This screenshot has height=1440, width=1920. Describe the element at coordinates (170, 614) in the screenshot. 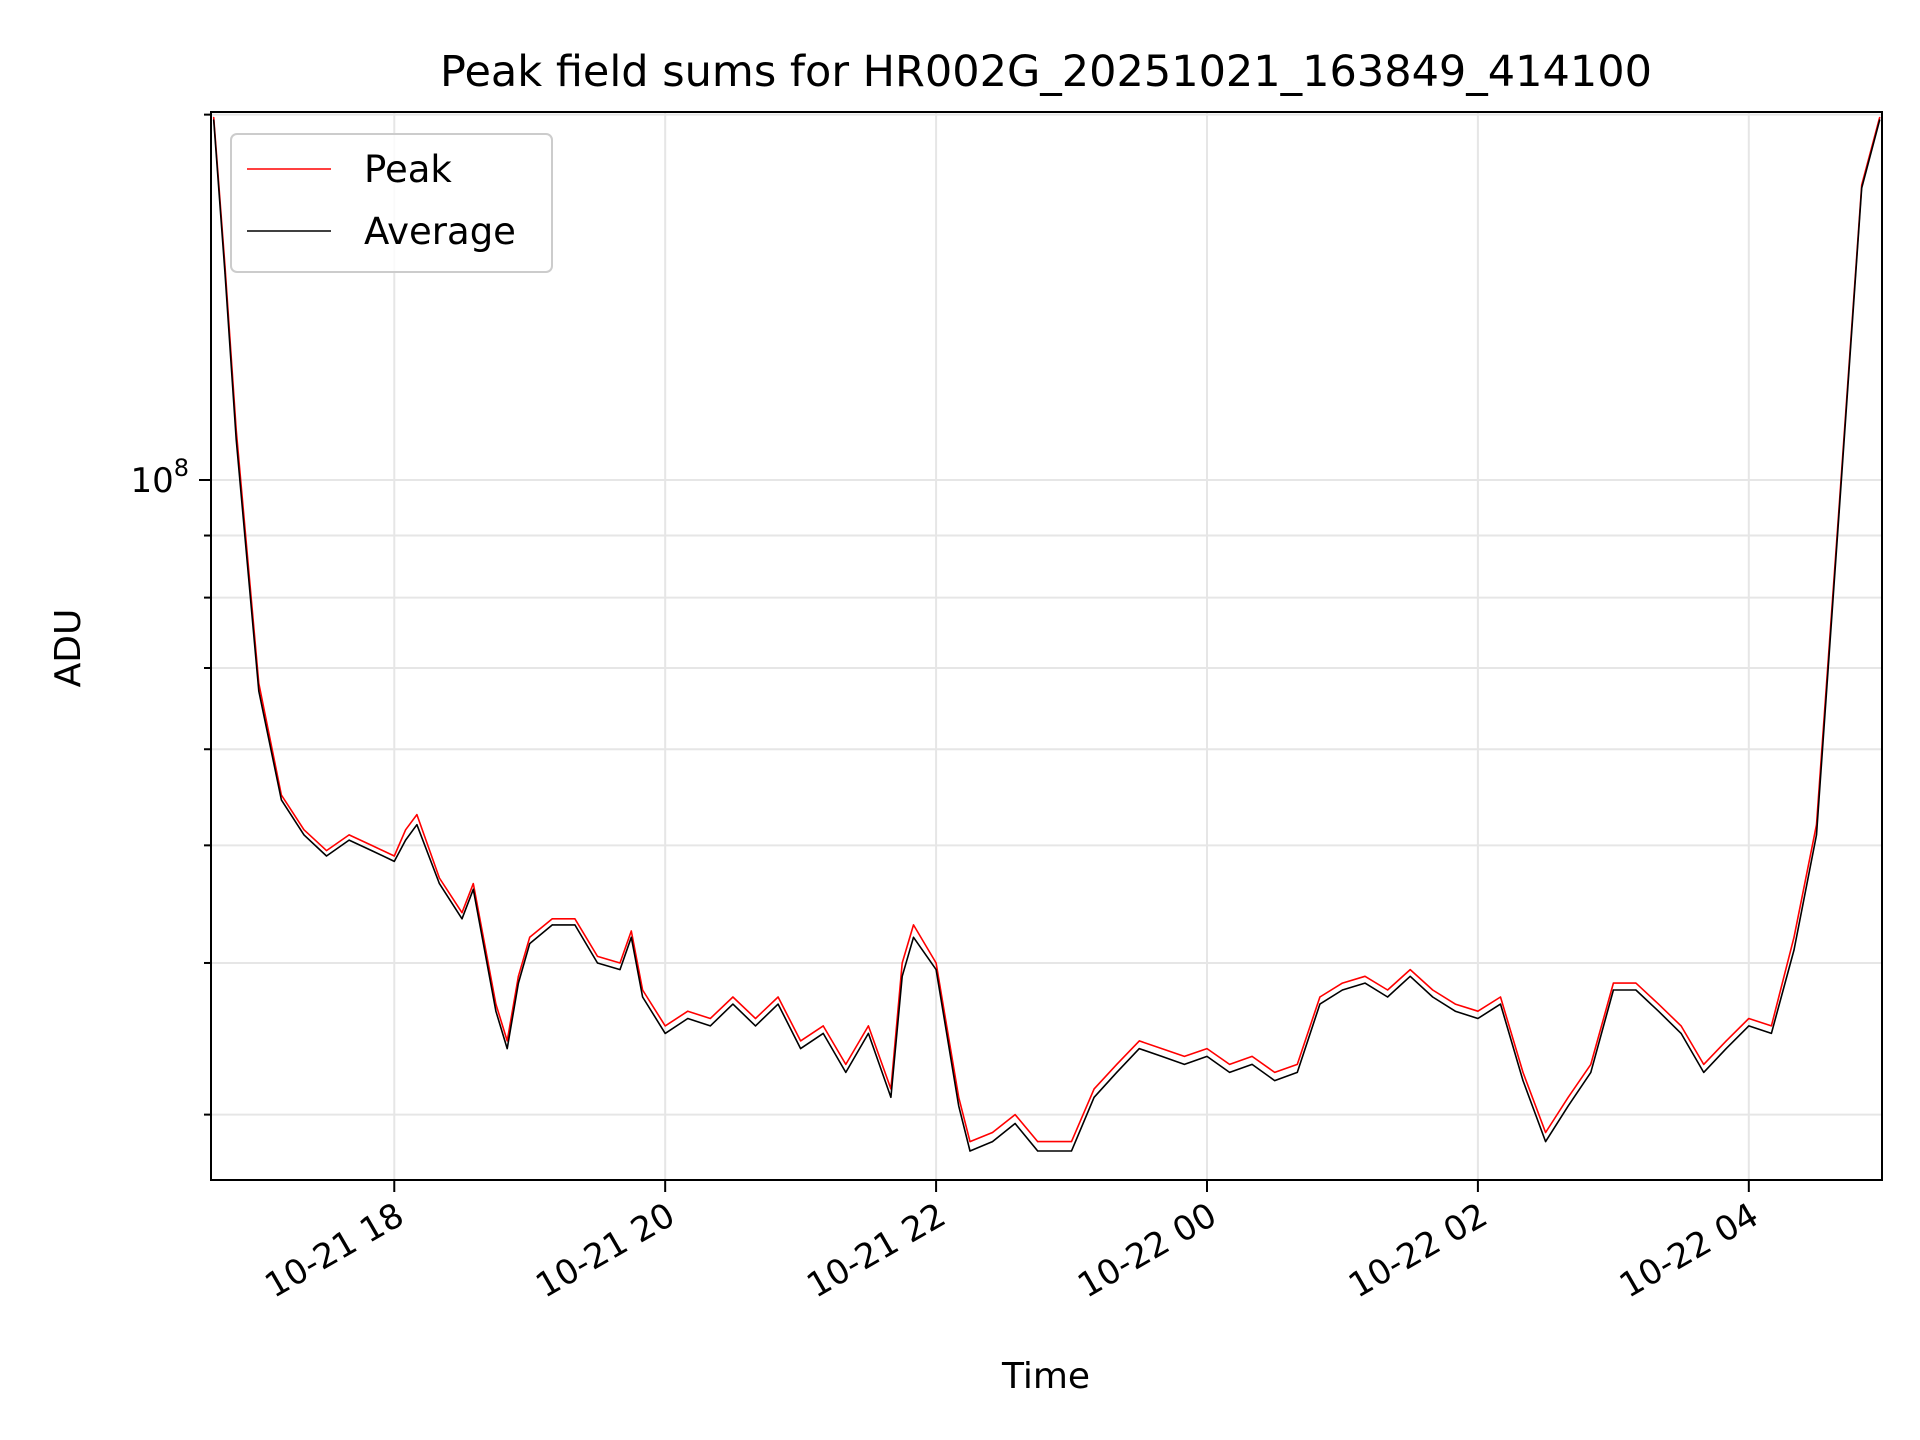

I see `y-axis: 108` at that location.